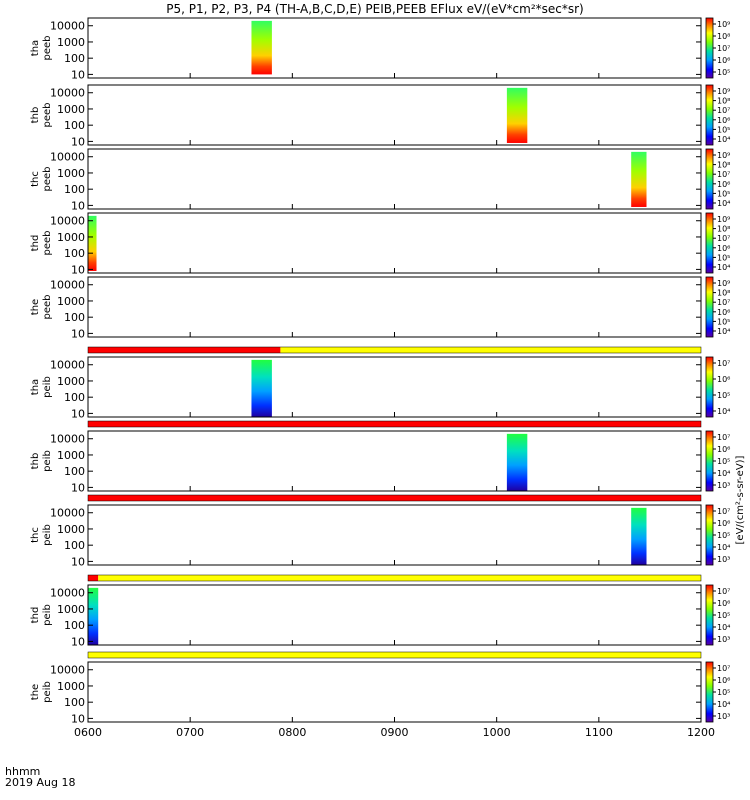 This screenshot has height=800, width=750. What do you see at coordinates (380, 536) in the screenshot?
I see `panel-thc-peib: 10 100 1000 10000 thc peib 10³ 10⁴ 10⁵ 10⁶ 10⁷` at bounding box center [380, 536].